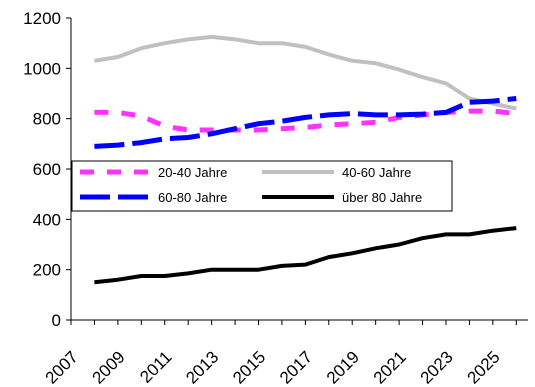 This screenshot has width=535, height=387. Describe the element at coordinates (192, 172) in the screenshot. I see `legend-label-0: 20-40 Jahre` at that location.